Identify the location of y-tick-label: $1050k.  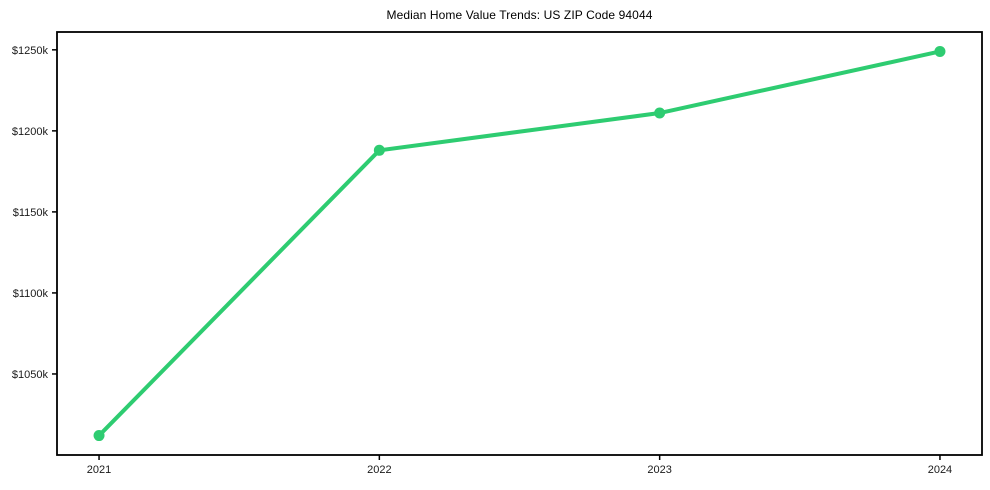
(30, 375).